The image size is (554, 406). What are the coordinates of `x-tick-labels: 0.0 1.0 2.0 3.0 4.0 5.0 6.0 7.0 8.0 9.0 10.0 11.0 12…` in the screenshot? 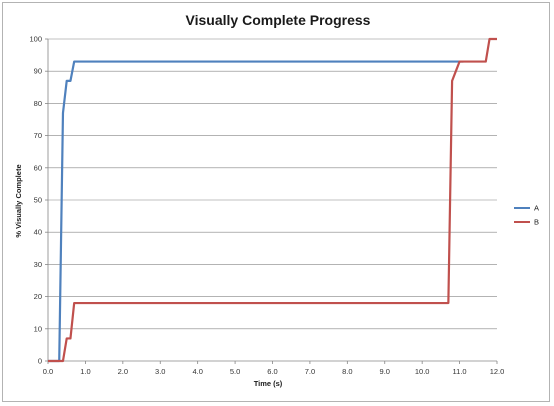 It's located at (274, 371).